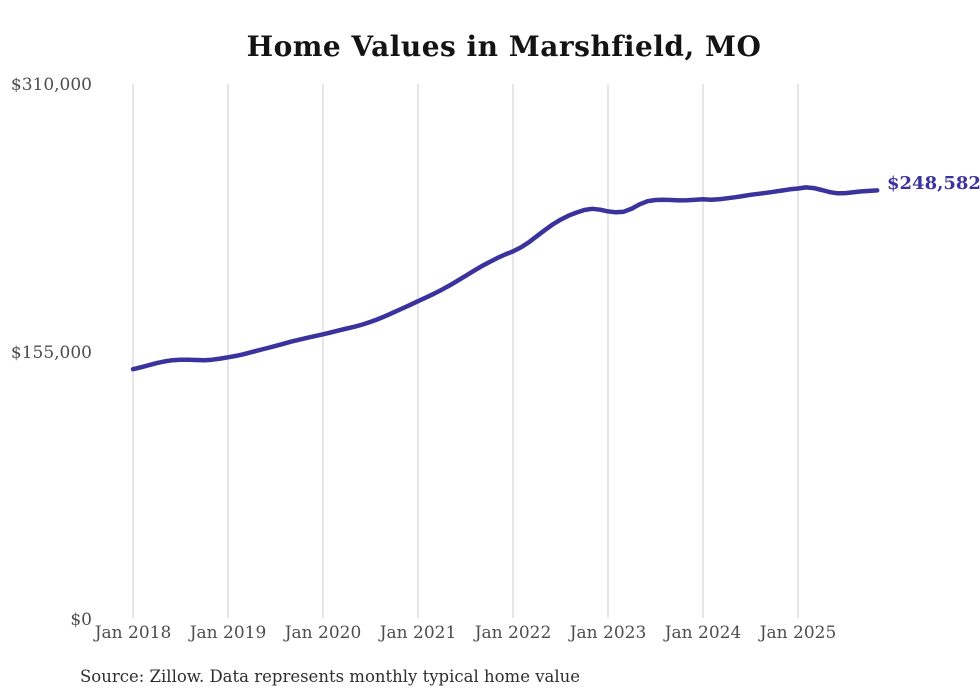 This screenshot has height=699, width=980. I want to click on x-axis-tick-label-jan-2020: Jan 2020, so click(323, 633).